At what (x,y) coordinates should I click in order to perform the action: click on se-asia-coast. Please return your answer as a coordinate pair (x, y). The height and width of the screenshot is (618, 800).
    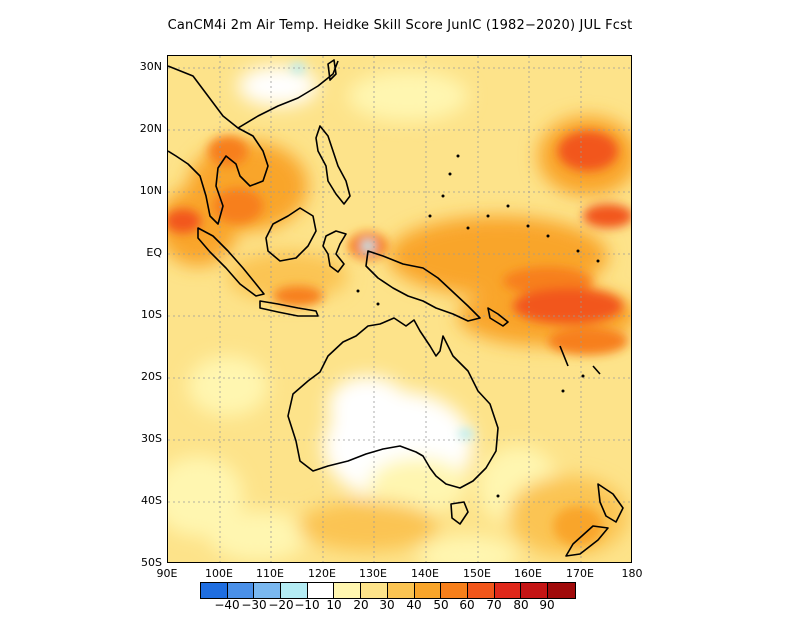
    Looking at the image, I should click on (218, 145).